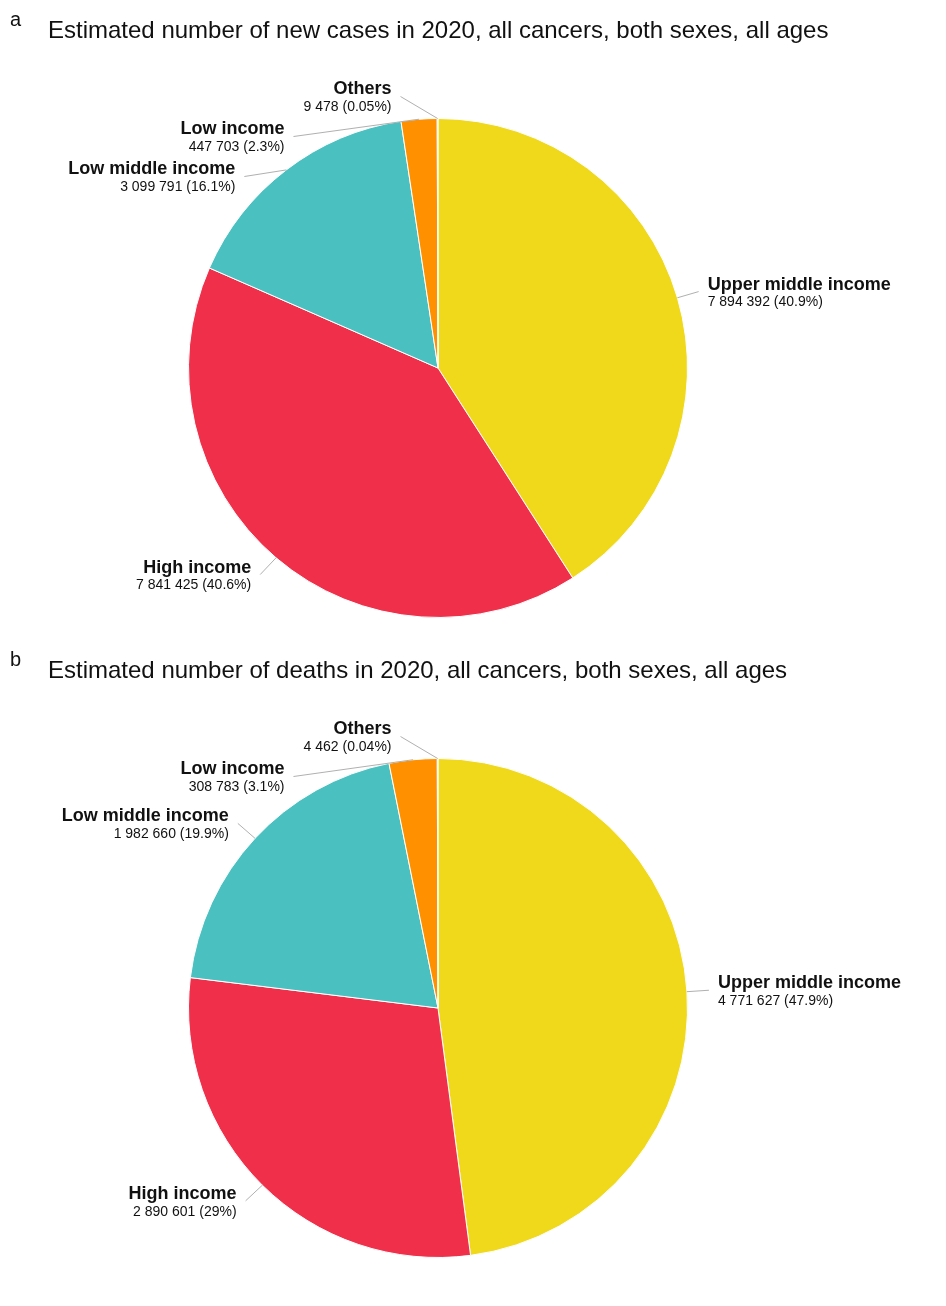 This screenshot has height=1306, width=946. I want to click on chart-title: Estimated number of deaths in 2020, all cancers, both sexes, all ages, so click(418, 670).